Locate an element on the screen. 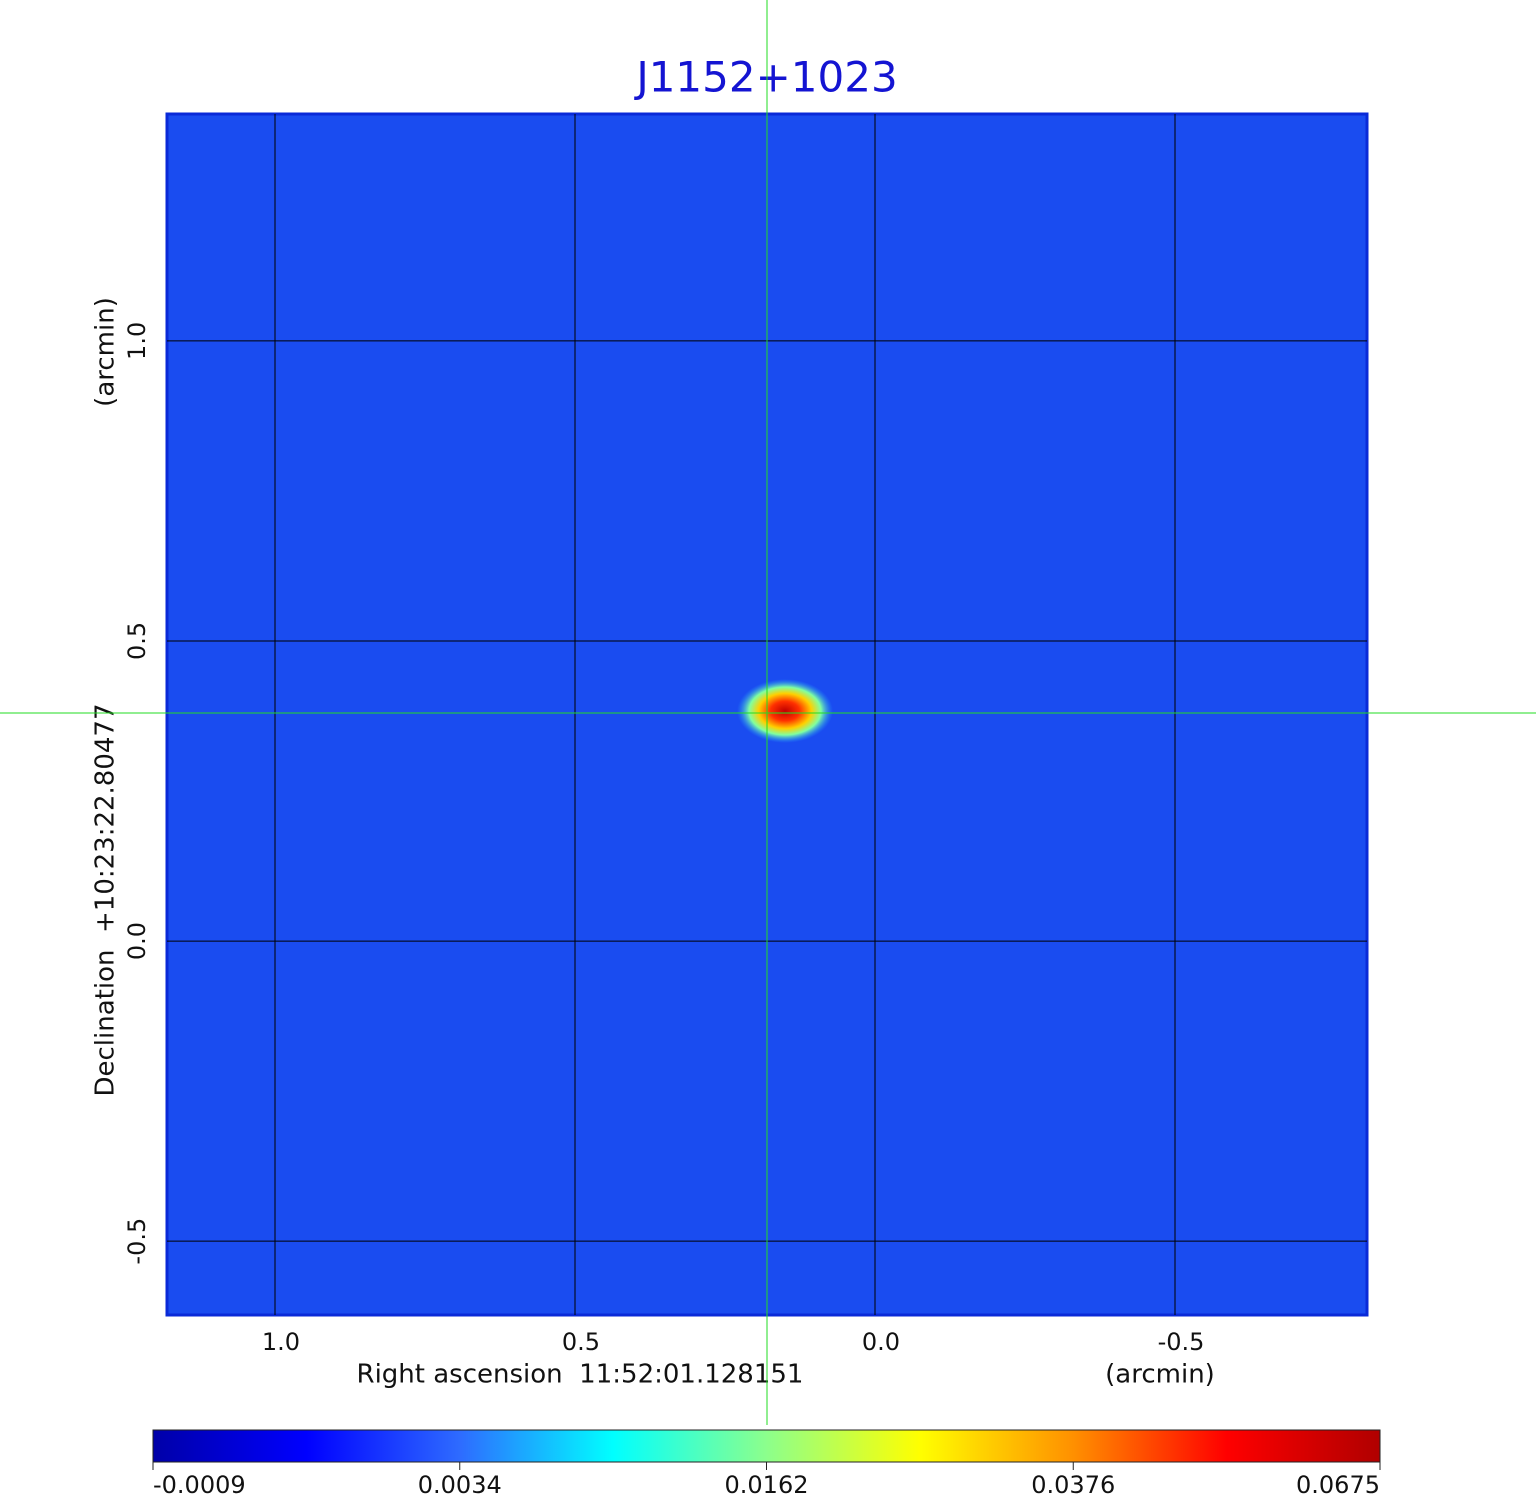  colorbar-tick-label: 0.0675 is located at coordinates (1338, 1485).